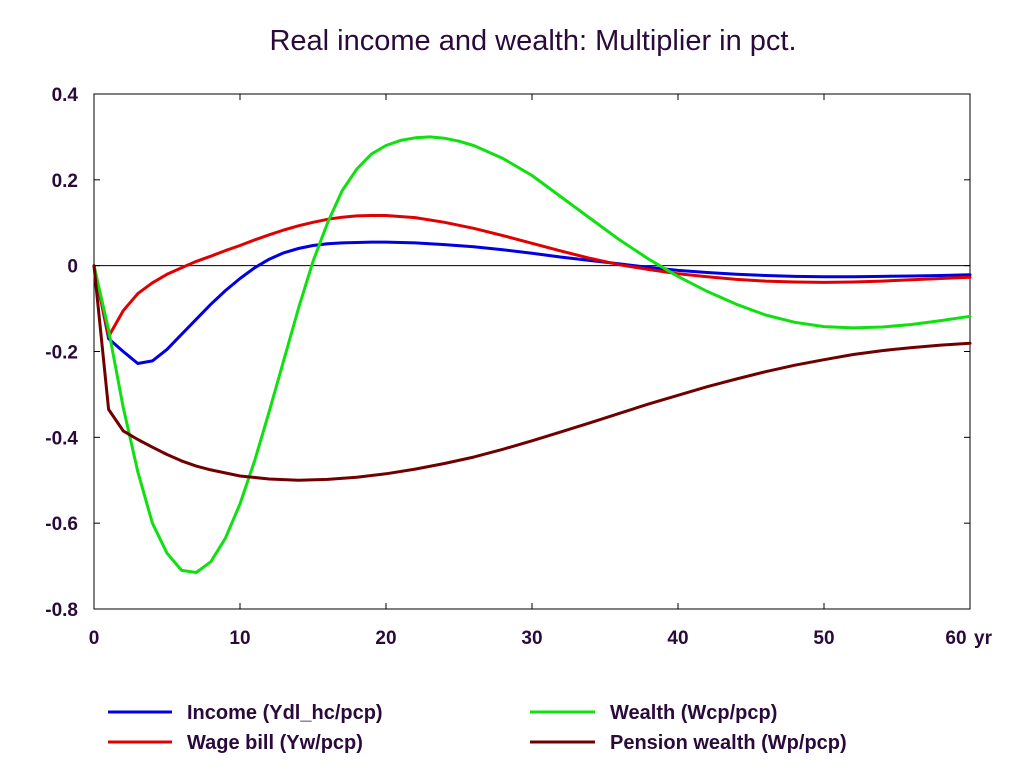 The height and width of the screenshot is (778, 1024). What do you see at coordinates (94, 638) in the screenshot?
I see `x-tick-label: 0` at bounding box center [94, 638].